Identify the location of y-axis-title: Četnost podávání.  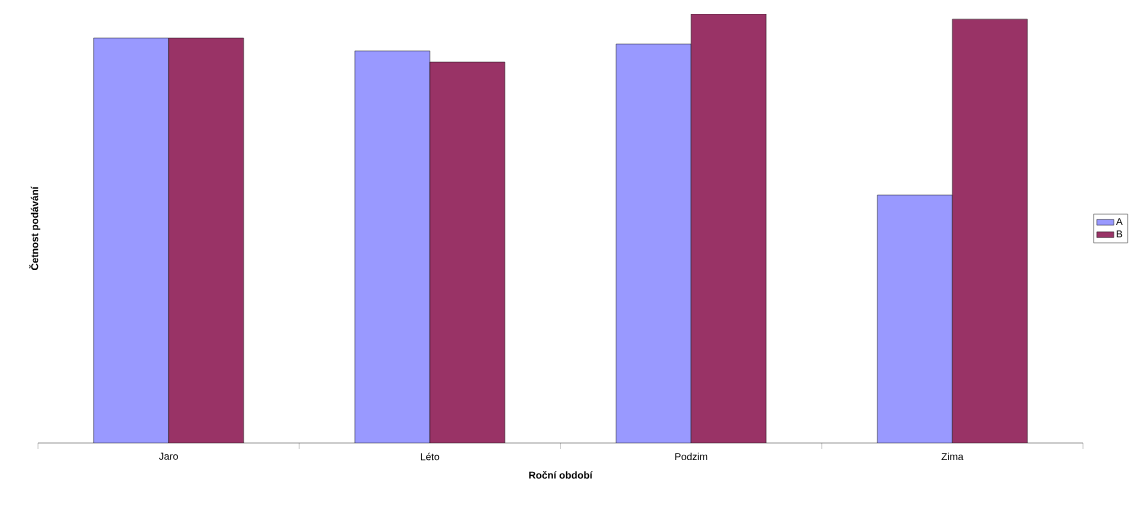
(35, 228).